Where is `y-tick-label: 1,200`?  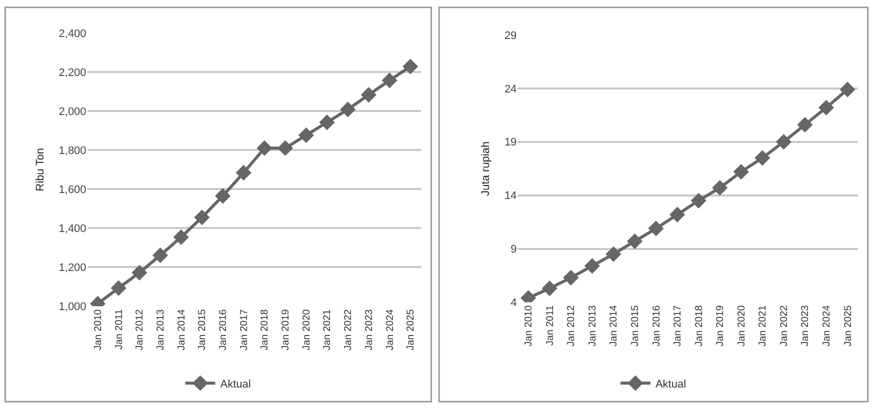 y-tick-label: 1,200 is located at coordinates (72, 268).